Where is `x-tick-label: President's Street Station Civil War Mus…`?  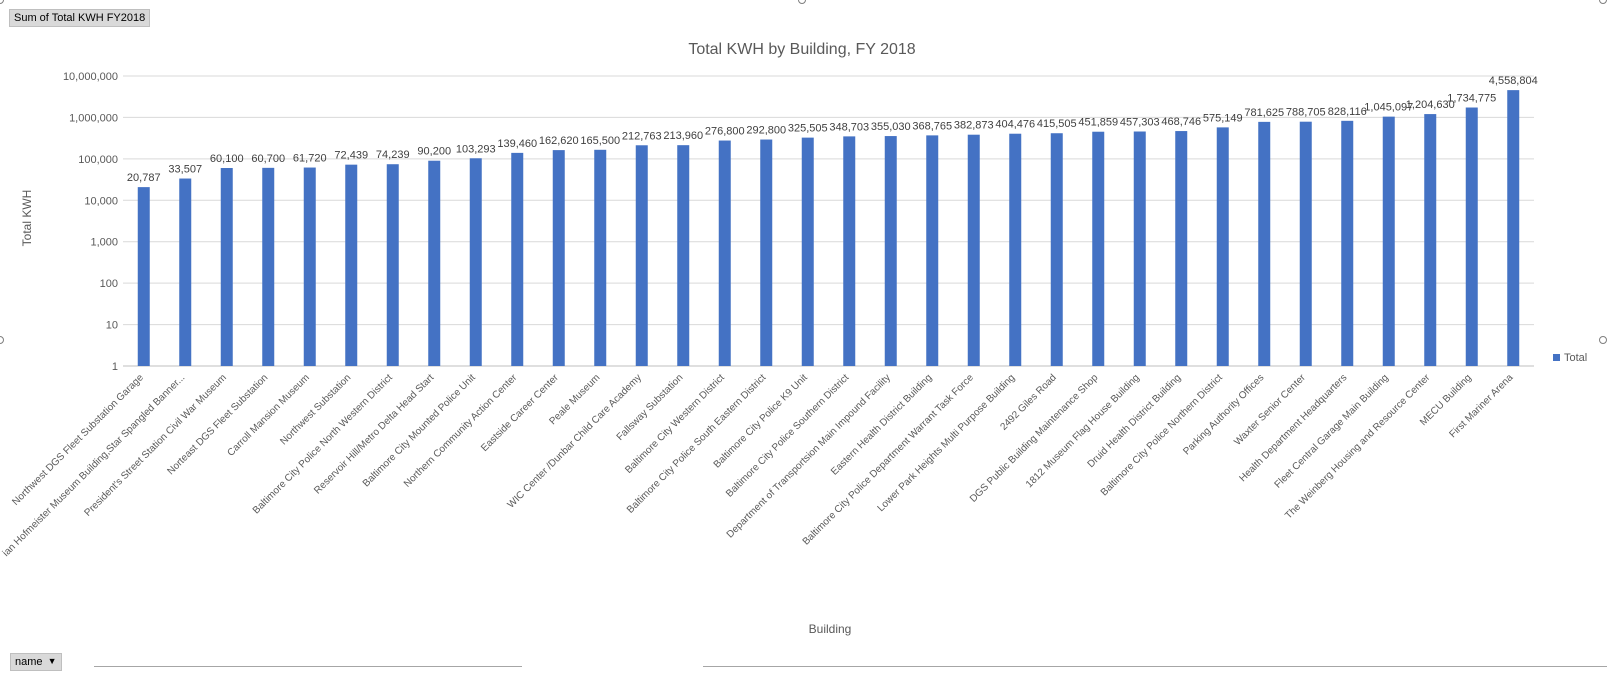 x-tick-label: President's Street Station Civil War Mus… is located at coordinates (155, 445).